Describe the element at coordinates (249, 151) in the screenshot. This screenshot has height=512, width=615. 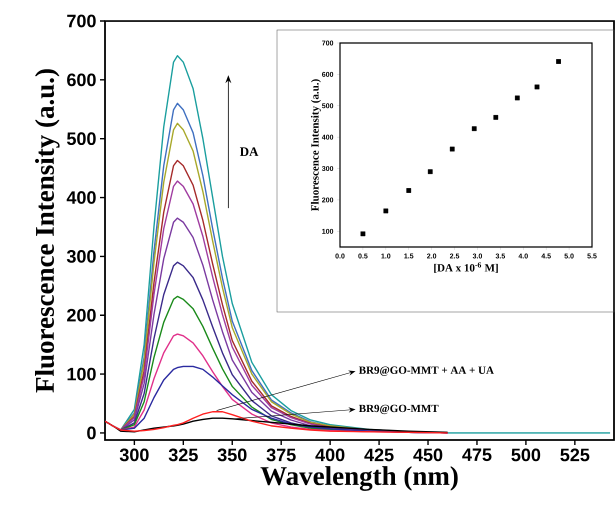
I see `annotation: DA` at that location.